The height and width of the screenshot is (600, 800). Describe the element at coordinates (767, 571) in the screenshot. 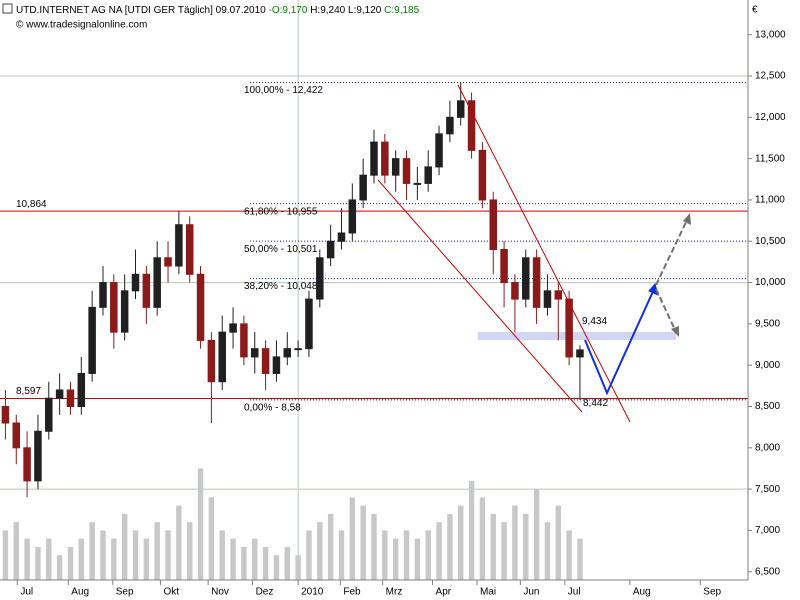

I see `y-tick-label: 6,500` at that location.